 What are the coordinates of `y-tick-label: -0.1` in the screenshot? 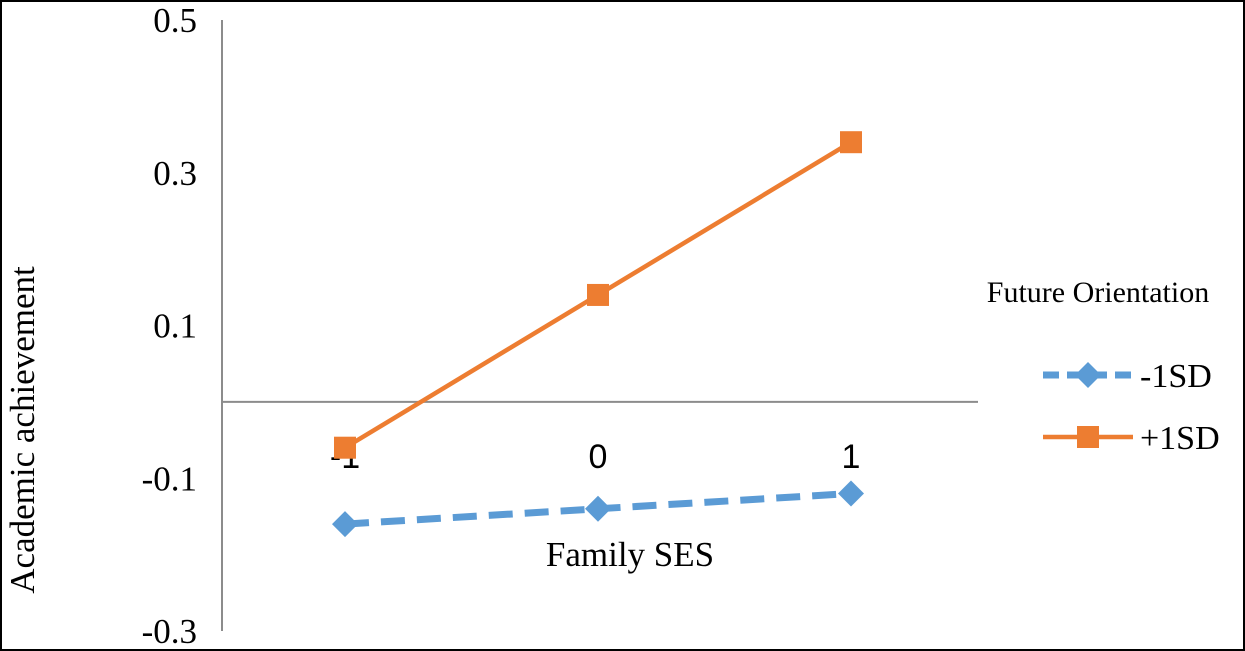 It's located at (169, 478).